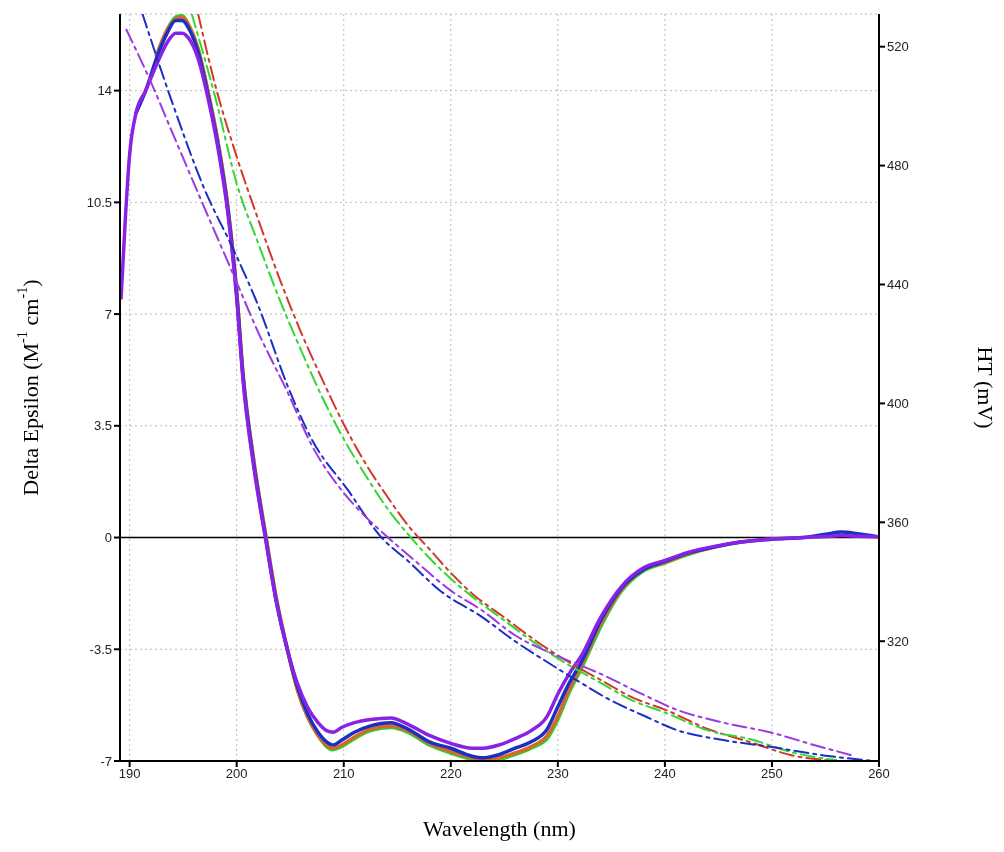  What do you see at coordinates (557, 774) in the screenshot?
I see `x-tick-label: 230` at bounding box center [557, 774].